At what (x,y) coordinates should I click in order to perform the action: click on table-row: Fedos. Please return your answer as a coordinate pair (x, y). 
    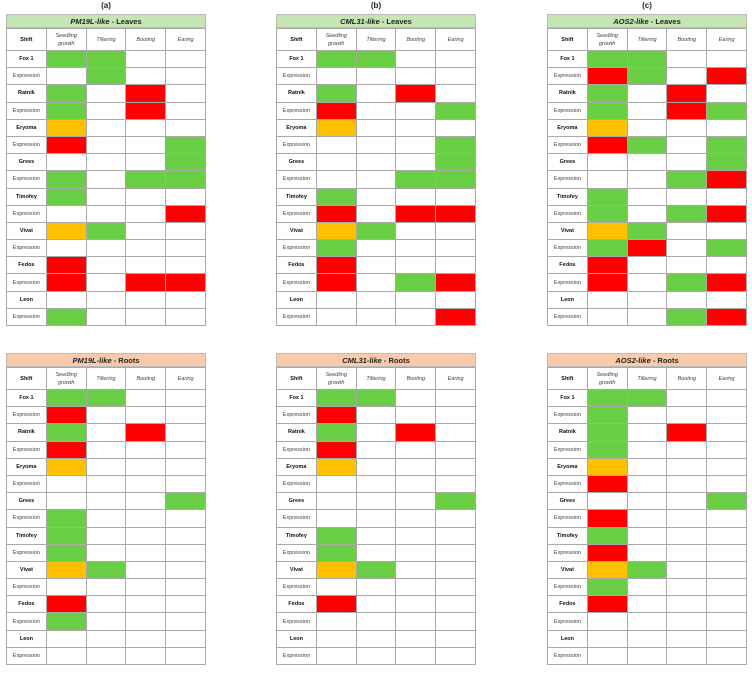
    Looking at the image, I should click on (106, 265).